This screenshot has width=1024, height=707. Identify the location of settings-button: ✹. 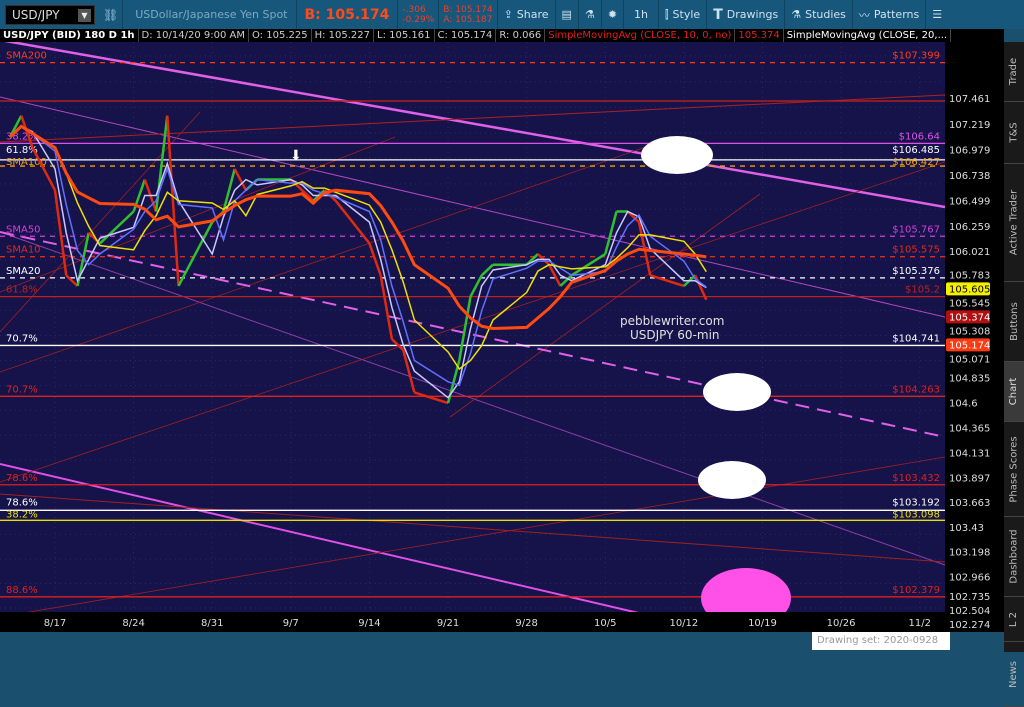
(611, 14).